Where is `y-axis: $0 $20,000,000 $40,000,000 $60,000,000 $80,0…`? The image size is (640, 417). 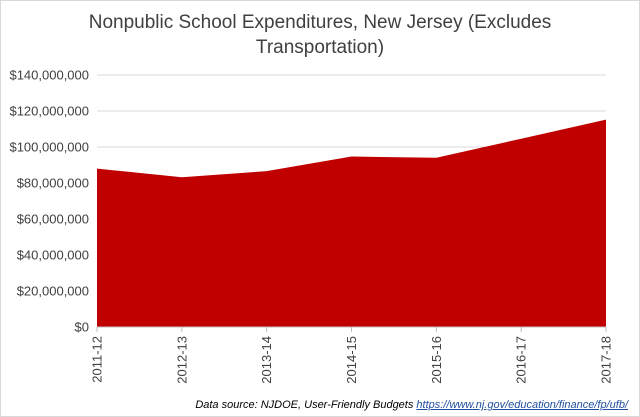
y-axis: $0 $20,000,000 $40,000,000 $60,000,000 $80,0… is located at coordinates (49, 201).